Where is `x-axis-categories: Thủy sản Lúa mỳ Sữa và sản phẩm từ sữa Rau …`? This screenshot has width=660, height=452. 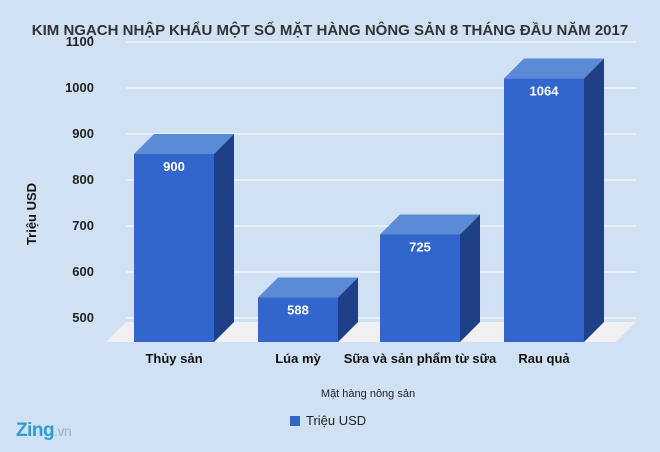
x-axis-categories: Thủy sản Lúa mỳ Sữa và sản phẩm từ sữa Rau … is located at coordinates (357, 358).